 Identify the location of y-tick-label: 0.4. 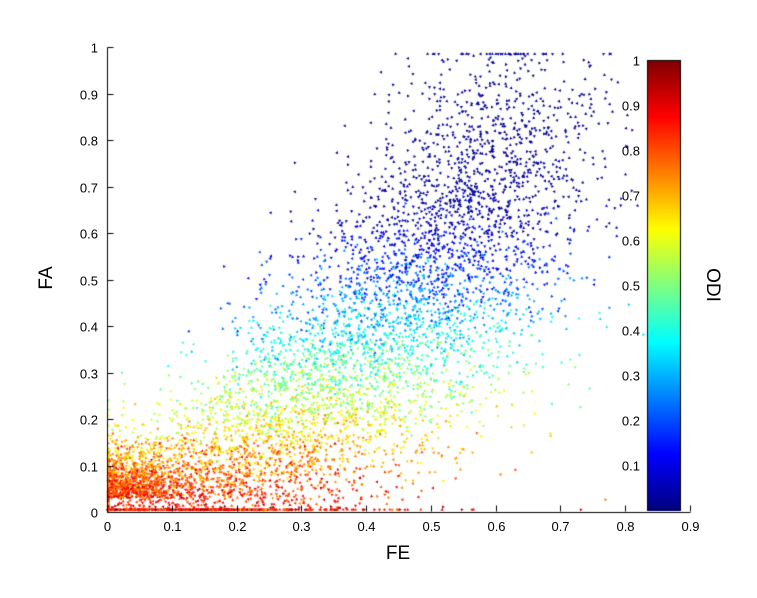
(88, 326).